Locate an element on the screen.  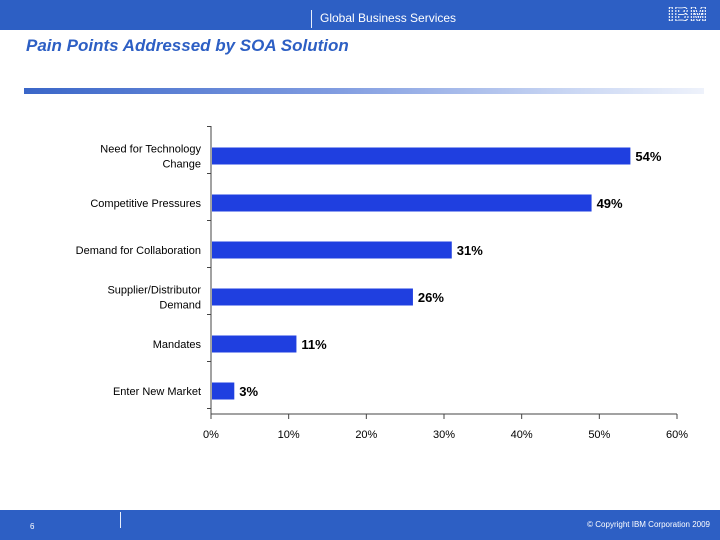
x-tick-label: 30% is located at coordinates (444, 435).